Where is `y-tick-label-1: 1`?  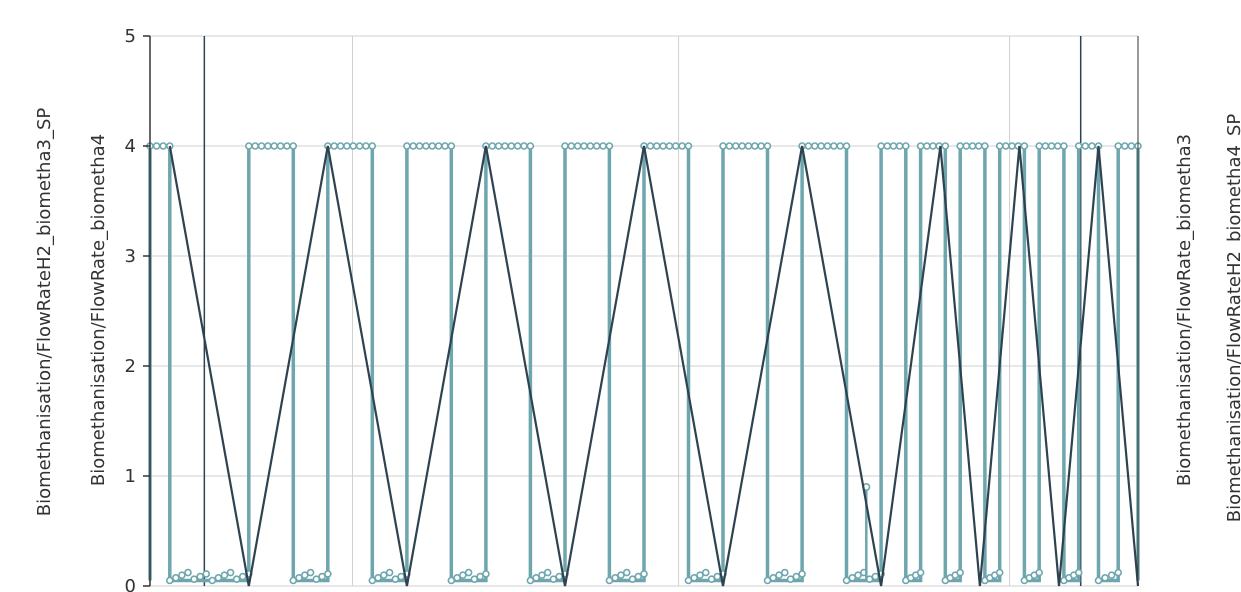
y-tick-label-1: 1 is located at coordinates (130, 476).